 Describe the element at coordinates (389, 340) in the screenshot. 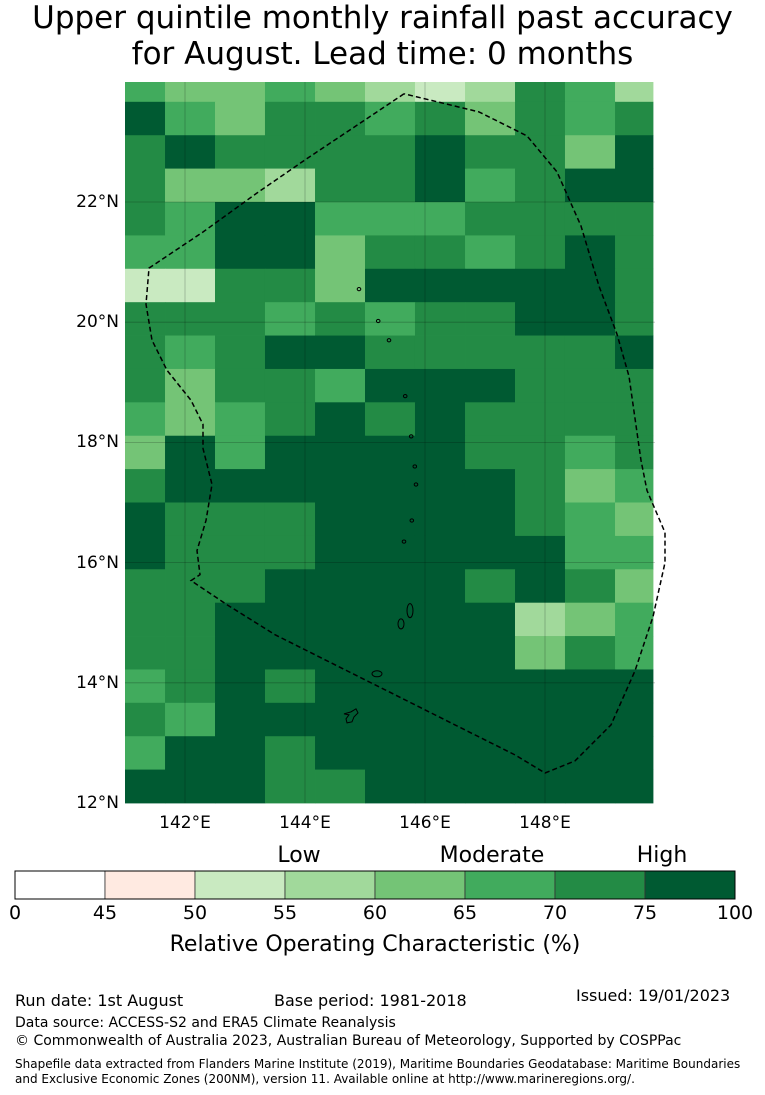

I see `island-asuncion` at that location.